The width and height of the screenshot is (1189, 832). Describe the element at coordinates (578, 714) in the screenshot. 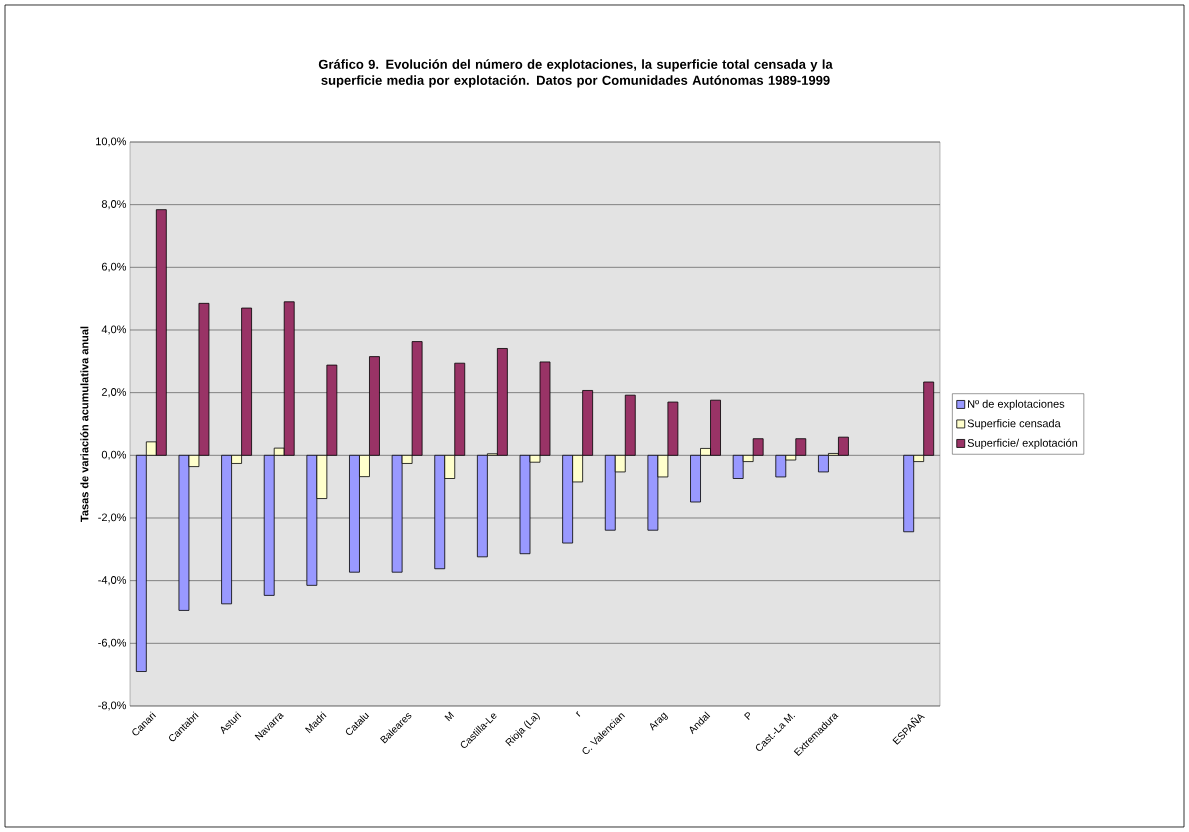

I see `x-tick-label: r` at that location.